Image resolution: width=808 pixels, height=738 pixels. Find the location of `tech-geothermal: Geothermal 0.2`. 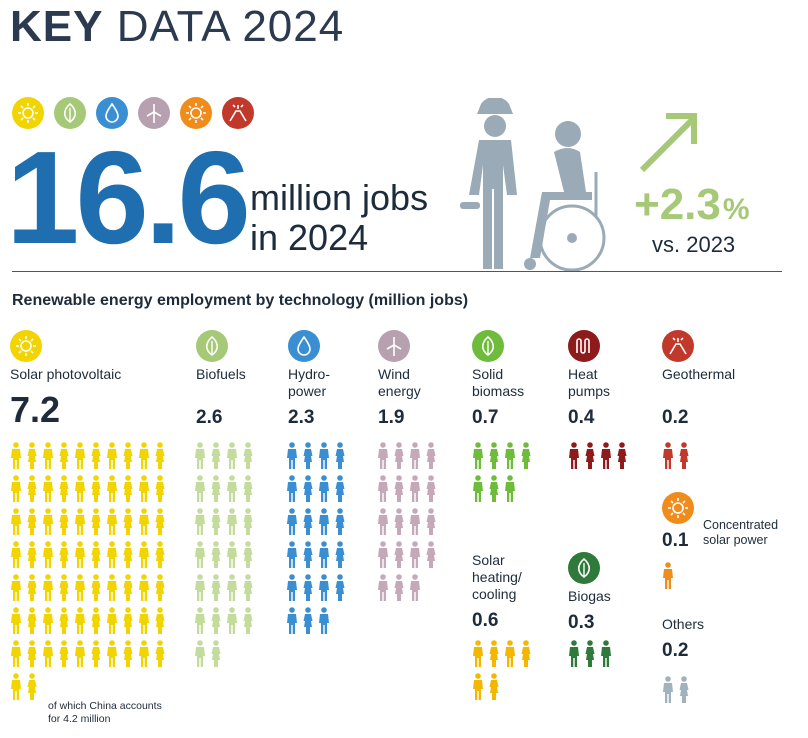

tech-geothermal: Geothermal 0.2 is located at coordinates (698, 379).